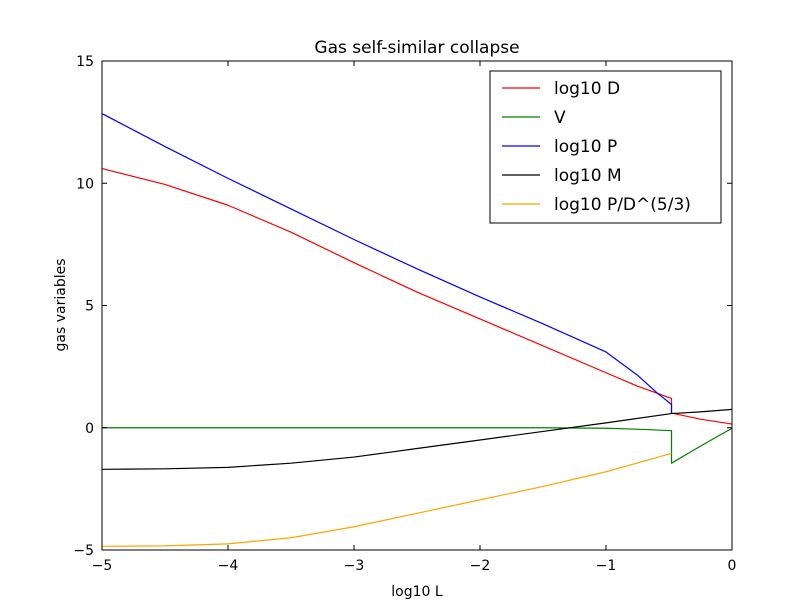 The height and width of the screenshot is (612, 812). What do you see at coordinates (61, 305) in the screenshot?
I see `y-axis-label: gas variables` at bounding box center [61, 305].